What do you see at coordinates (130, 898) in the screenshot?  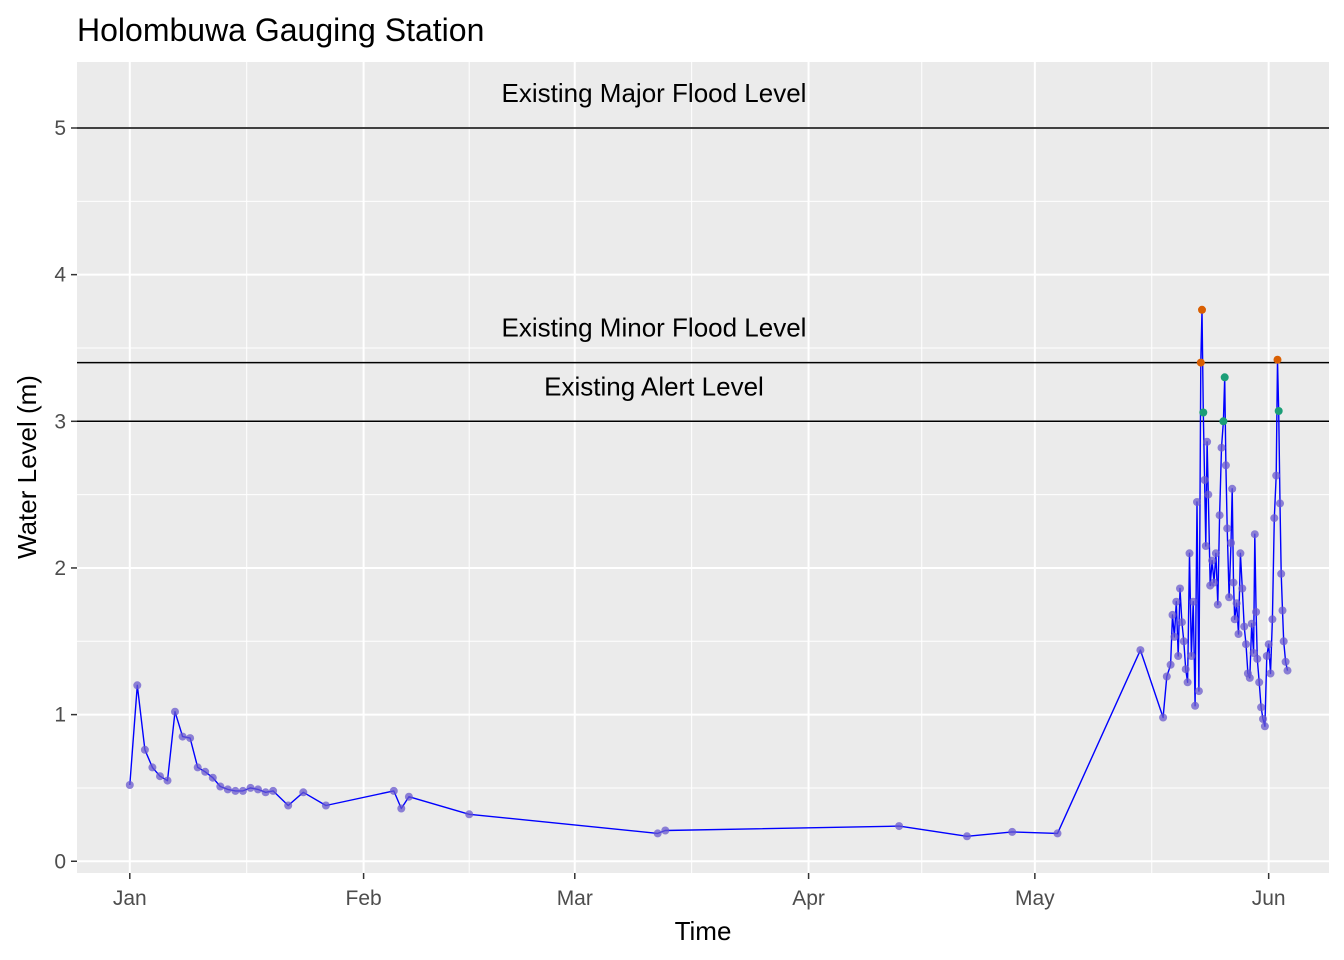 I see `x-tick-label: Jan` at bounding box center [130, 898].